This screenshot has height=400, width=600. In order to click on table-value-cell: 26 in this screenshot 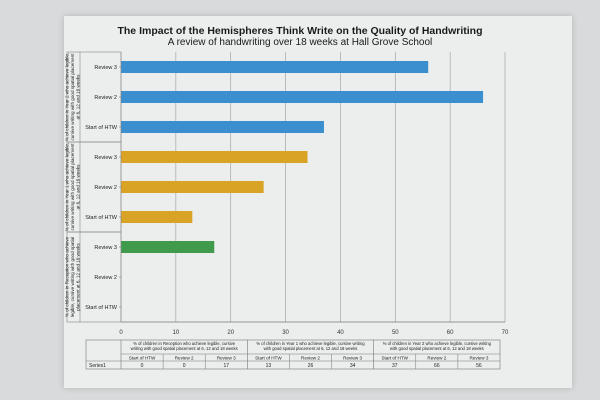, I will do `click(311, 366)`.